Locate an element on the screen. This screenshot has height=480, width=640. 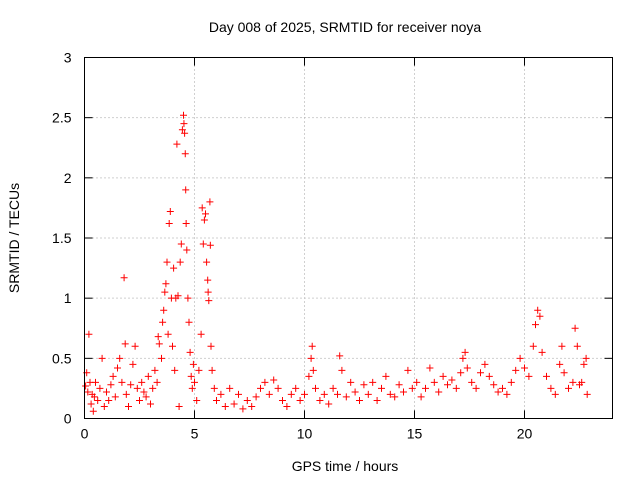
x-axis-label: GPS time / hours is located at coordinates (345, 466).